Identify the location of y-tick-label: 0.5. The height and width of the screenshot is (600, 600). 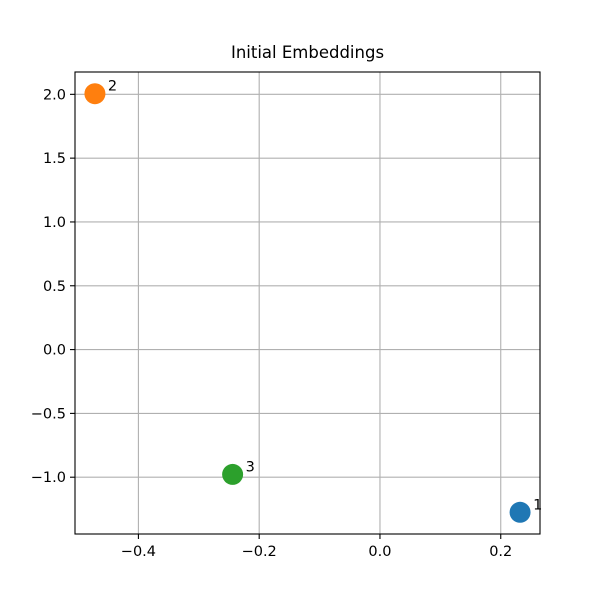
(54, 287).